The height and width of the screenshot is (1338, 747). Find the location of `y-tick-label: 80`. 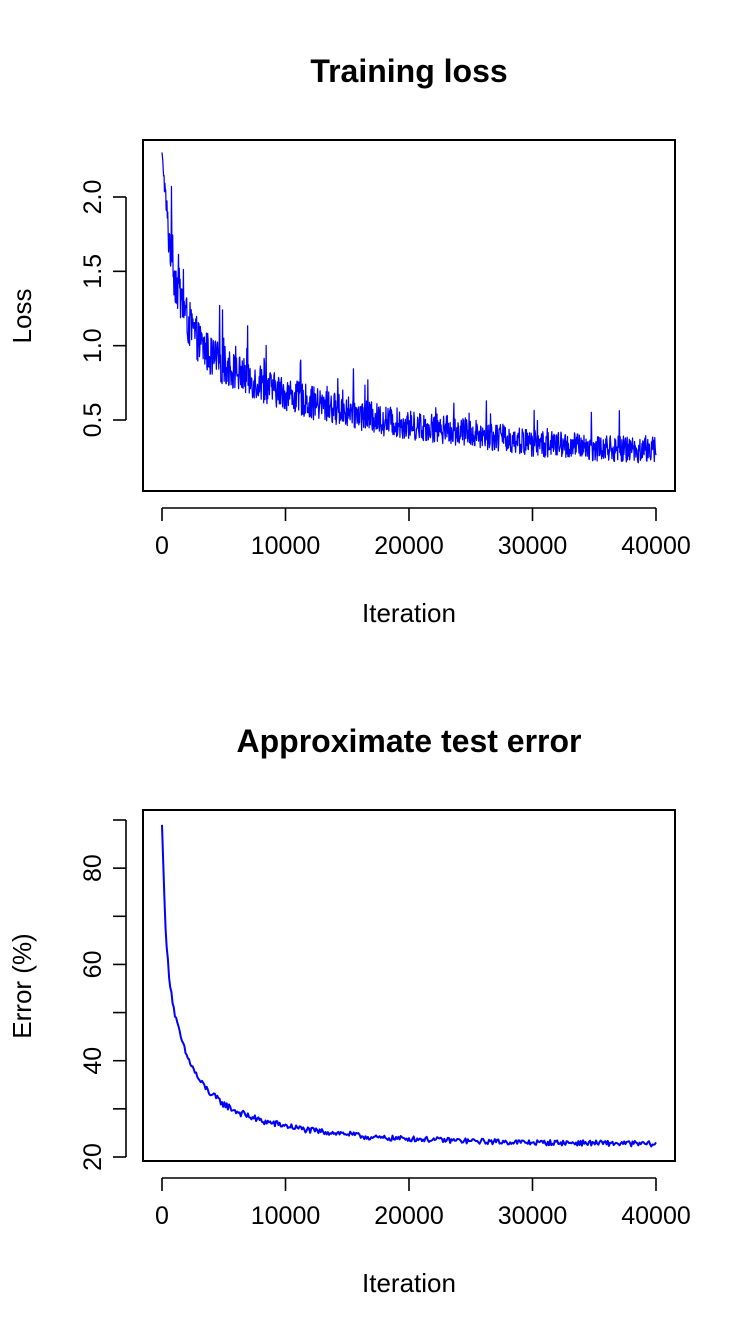

y-tick-label: 80 is located at coordinates (93, 868).